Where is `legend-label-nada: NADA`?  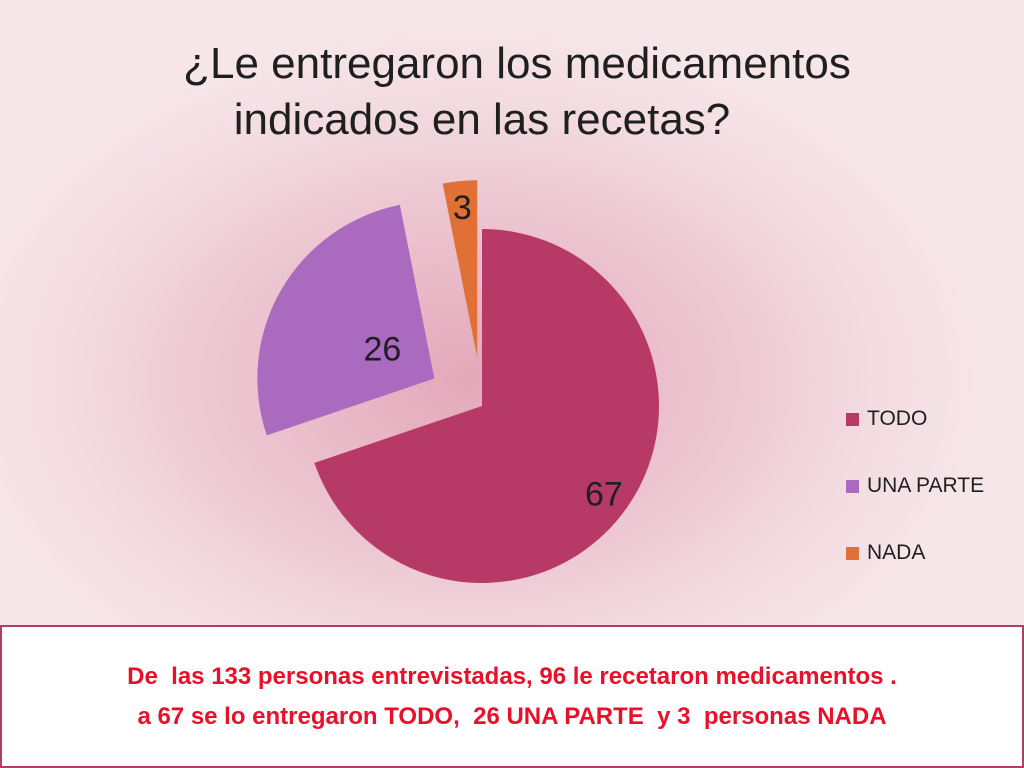
legend-label-nada: NADA is located at coordinates (896, 552).